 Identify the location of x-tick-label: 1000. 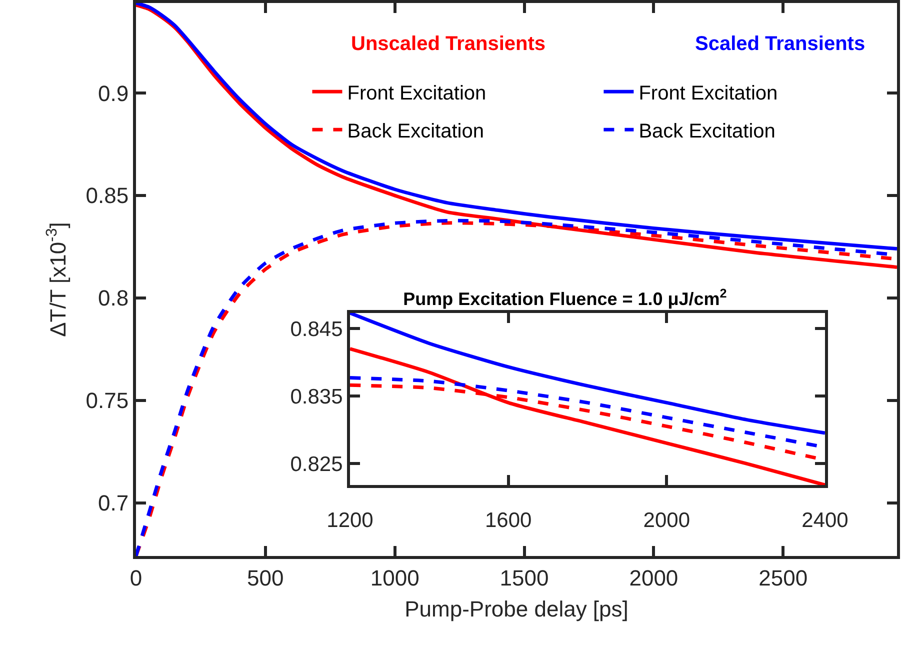
(395, 577).